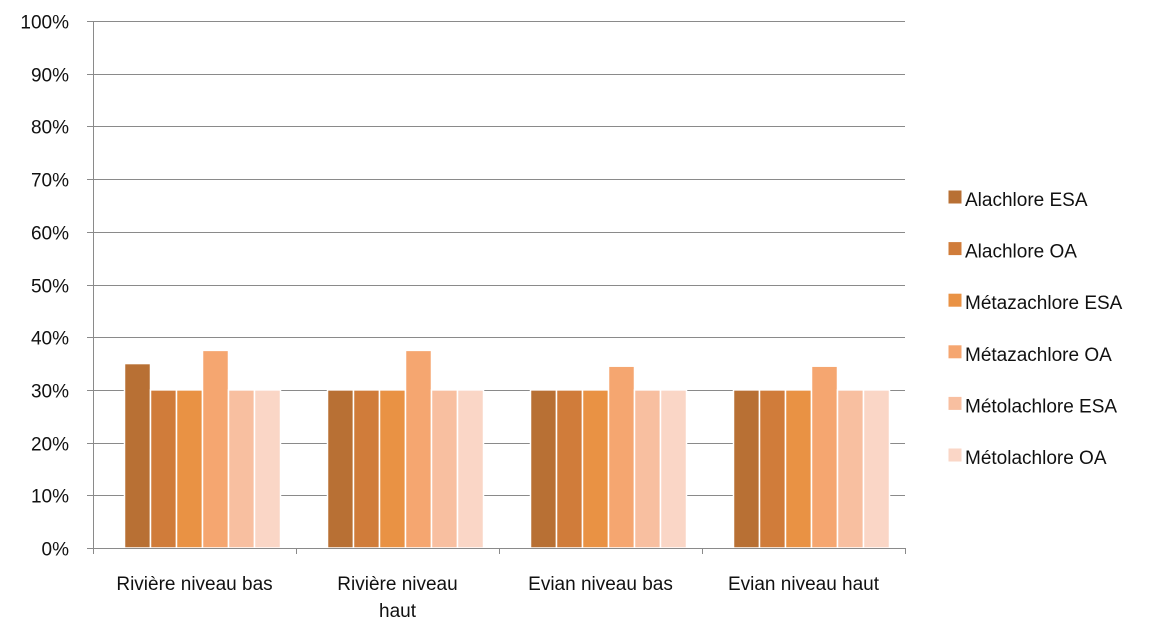  I want to click on x-tick-label: haut, so click(398, 611).